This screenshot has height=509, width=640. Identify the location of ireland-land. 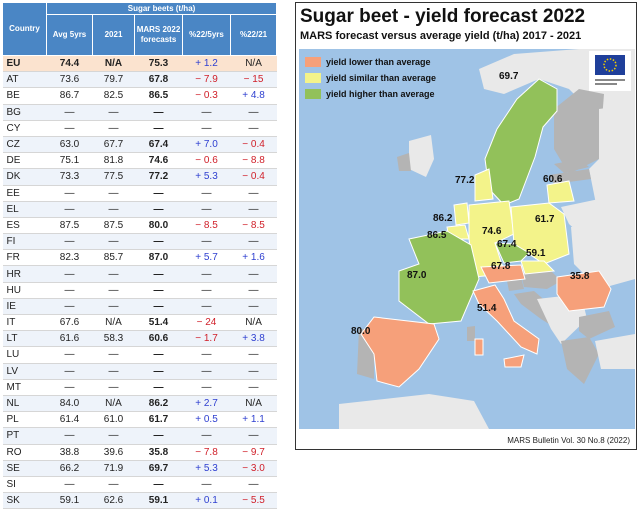
(404, 162).